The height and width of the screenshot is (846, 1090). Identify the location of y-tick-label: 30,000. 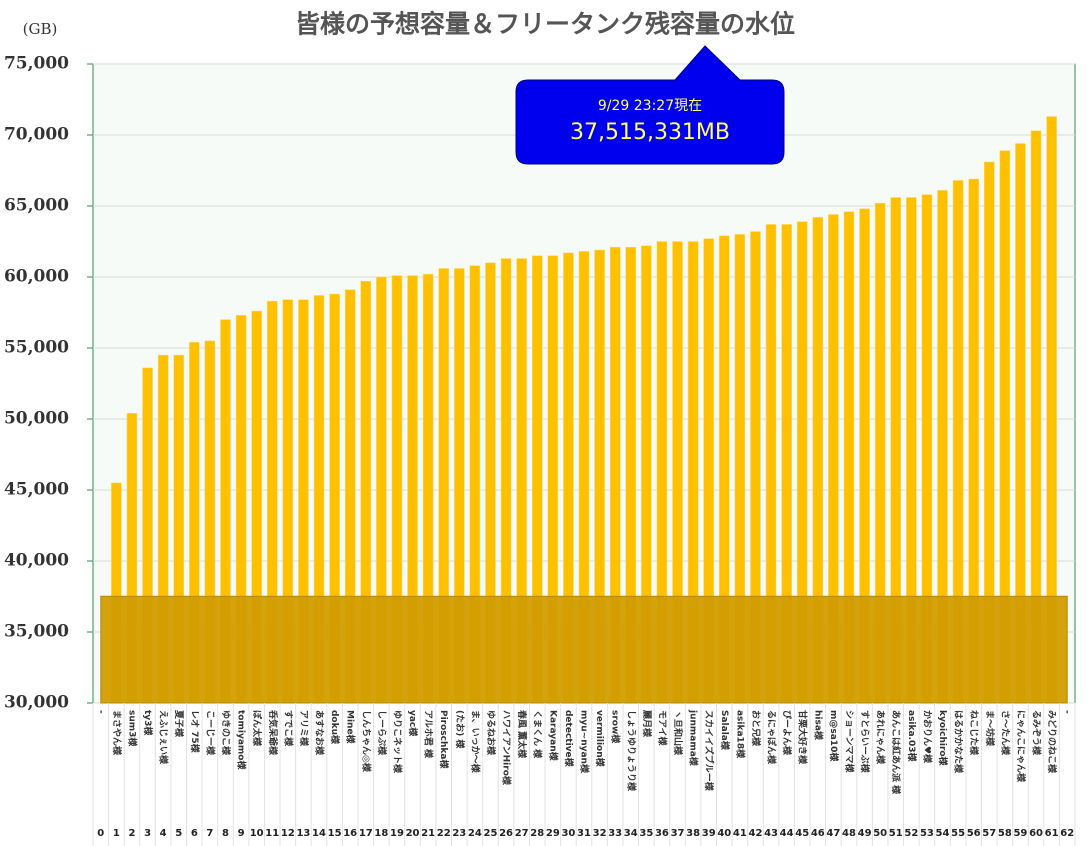
(36, 703).